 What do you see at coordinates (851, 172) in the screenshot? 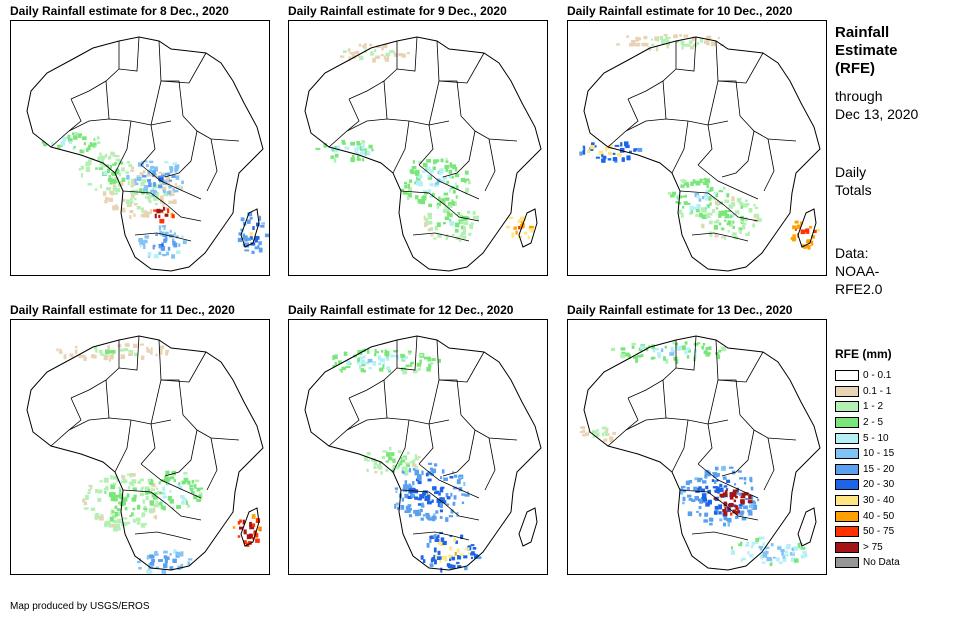
I see `totals-line: Daily` at bounding box center [851, 172].